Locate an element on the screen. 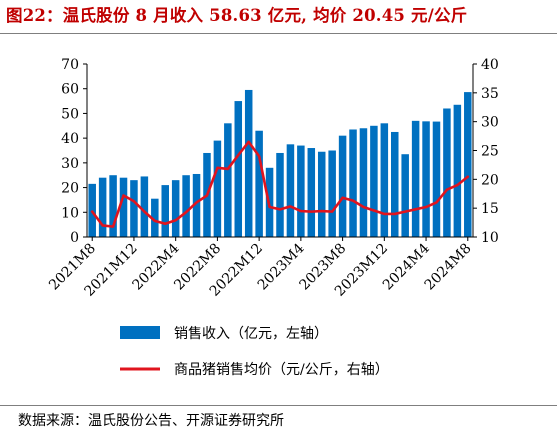 The image size is (557, 433). left-tick-label: 70 is located at coordinates (70, 65).